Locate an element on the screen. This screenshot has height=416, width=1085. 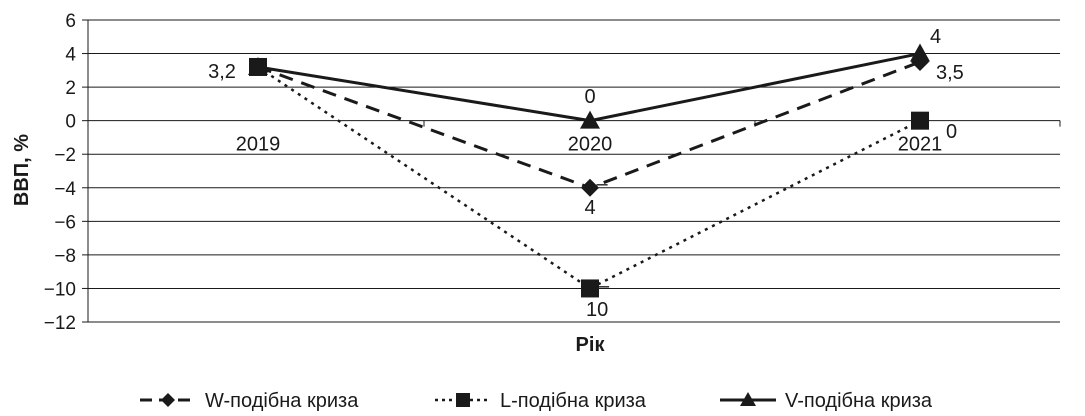
y-tick-label: 2 is located at coordinates (70, 88).